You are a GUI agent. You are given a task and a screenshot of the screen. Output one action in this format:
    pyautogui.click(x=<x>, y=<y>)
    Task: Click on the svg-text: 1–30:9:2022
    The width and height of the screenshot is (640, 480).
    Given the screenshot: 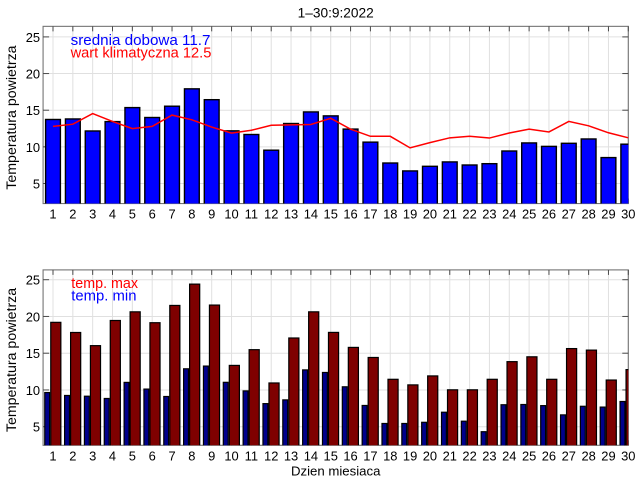 What is the action you would take?
    pyautogui.click(x=336, y=13)
    